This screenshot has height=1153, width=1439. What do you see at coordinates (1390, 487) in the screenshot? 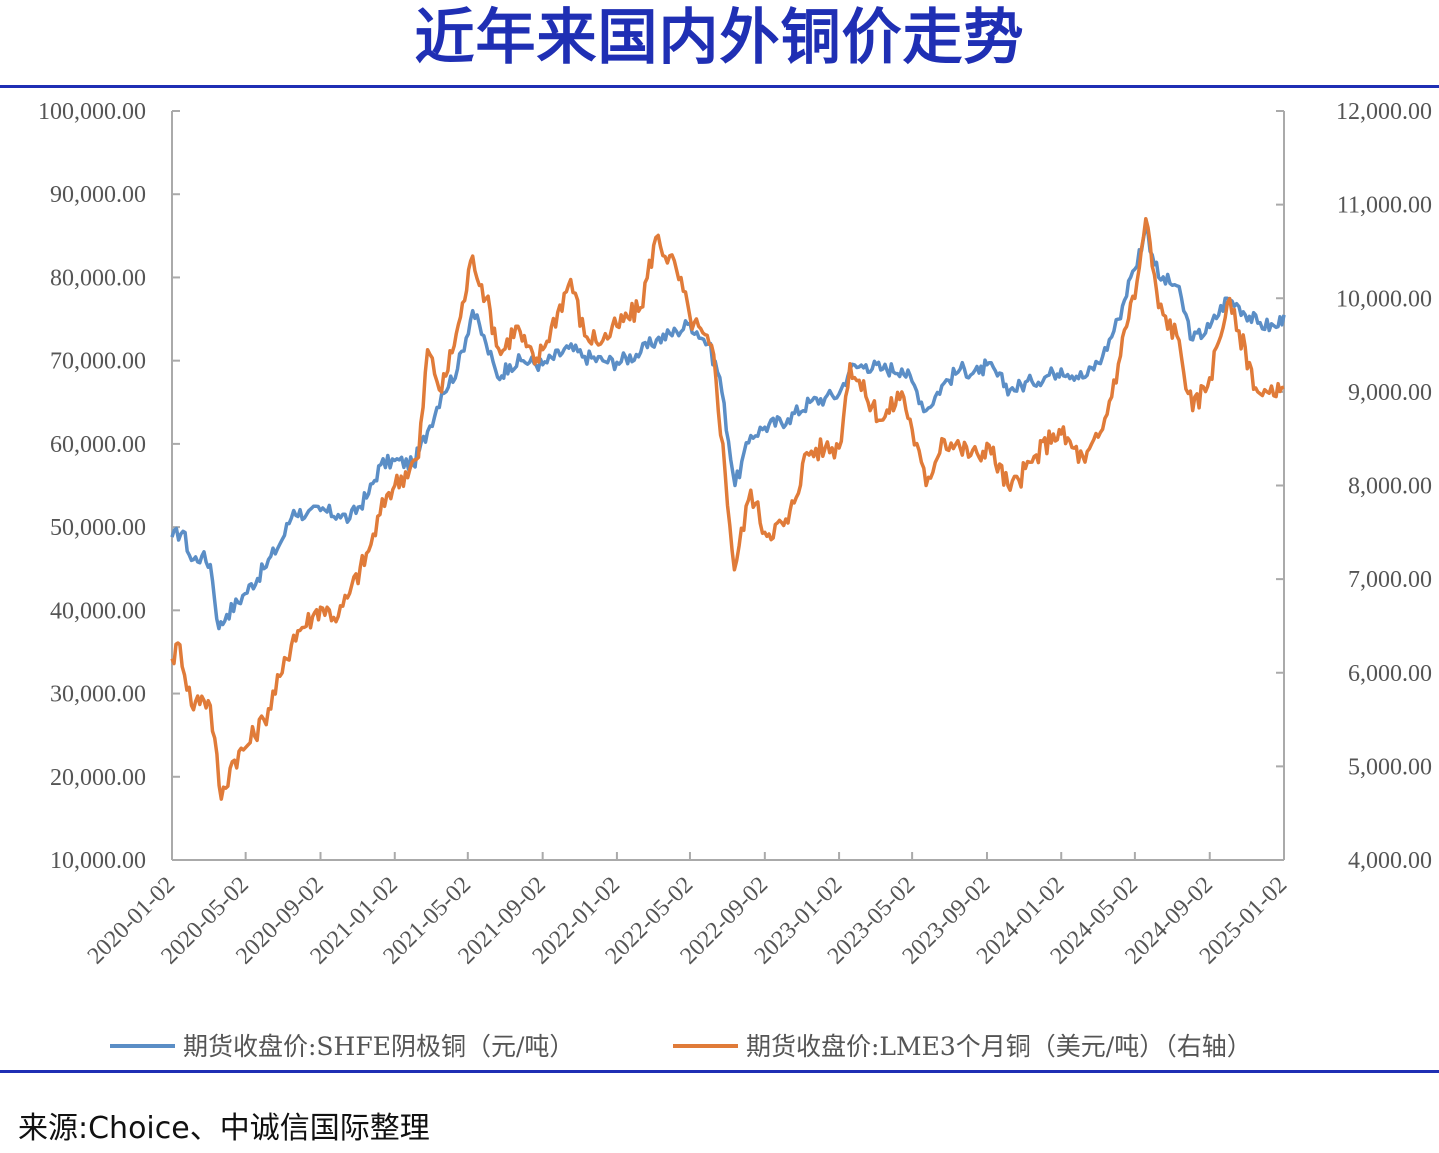
I see `right-axis-tick-label: 8,000.00` at bounding box center [1390, 487].